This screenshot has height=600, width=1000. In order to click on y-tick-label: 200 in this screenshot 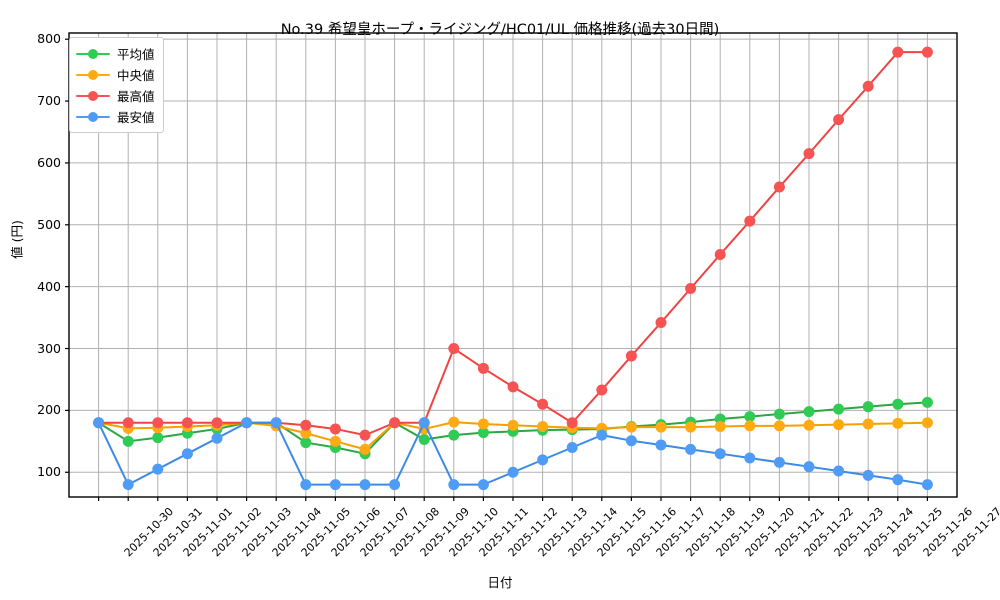, I will do `click(49, 410)`.